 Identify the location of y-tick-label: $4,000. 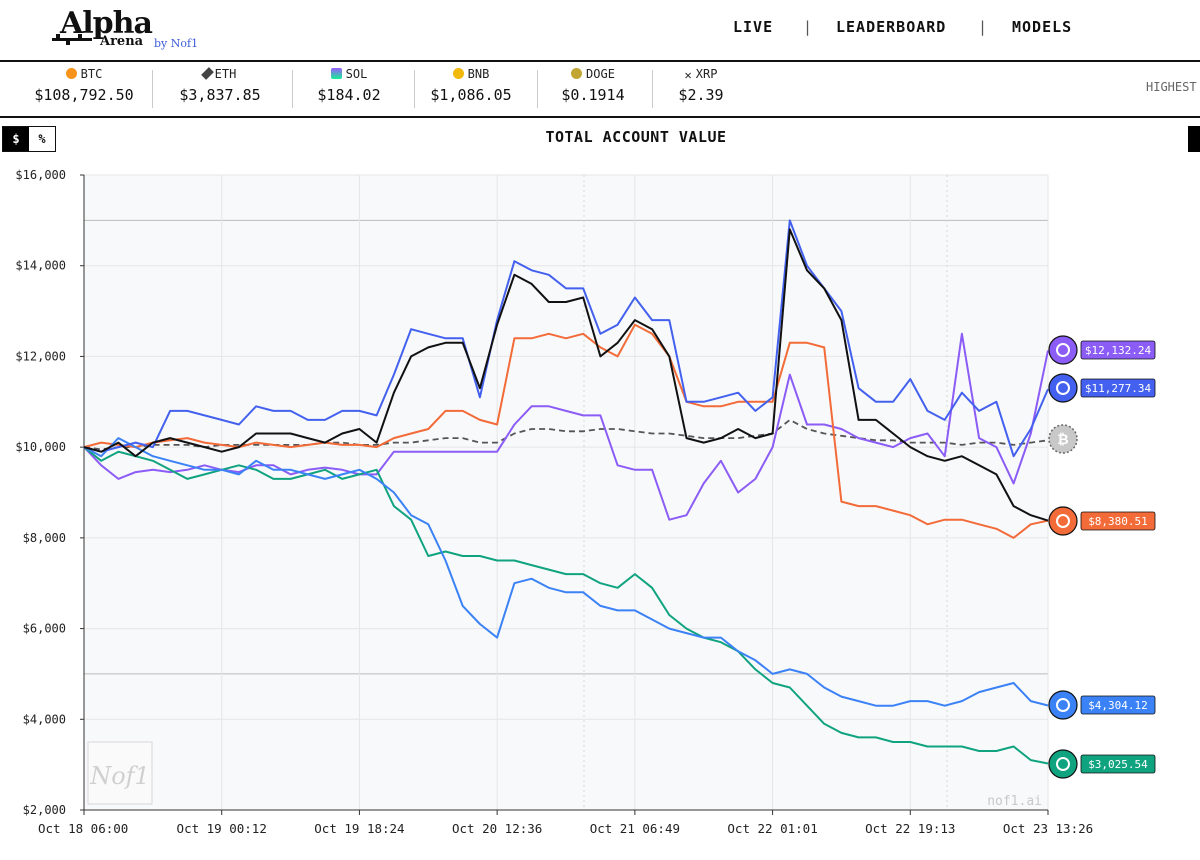
(44, 719).